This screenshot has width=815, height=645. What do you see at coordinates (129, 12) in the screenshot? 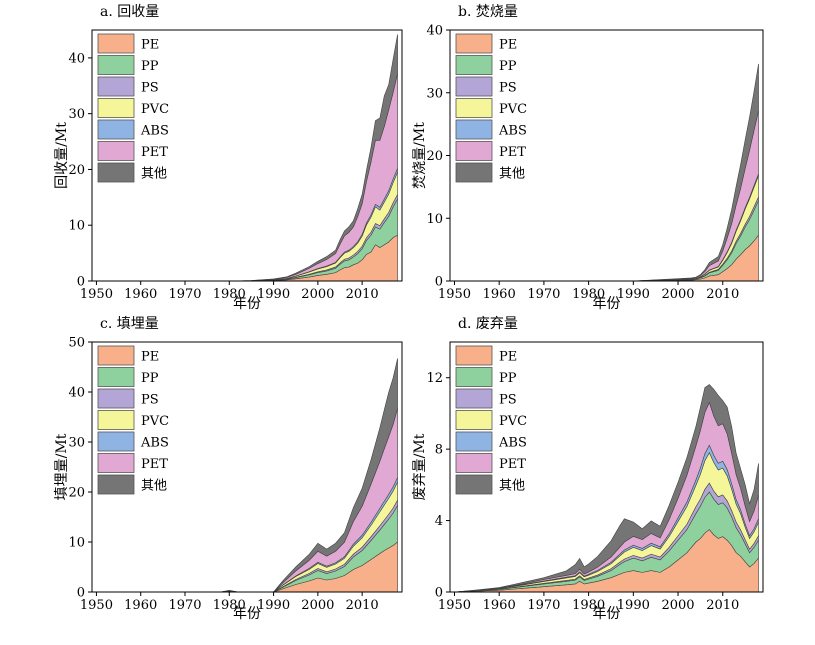
I see `chart-title: a. 回收量` at bounding box center [129, 12].